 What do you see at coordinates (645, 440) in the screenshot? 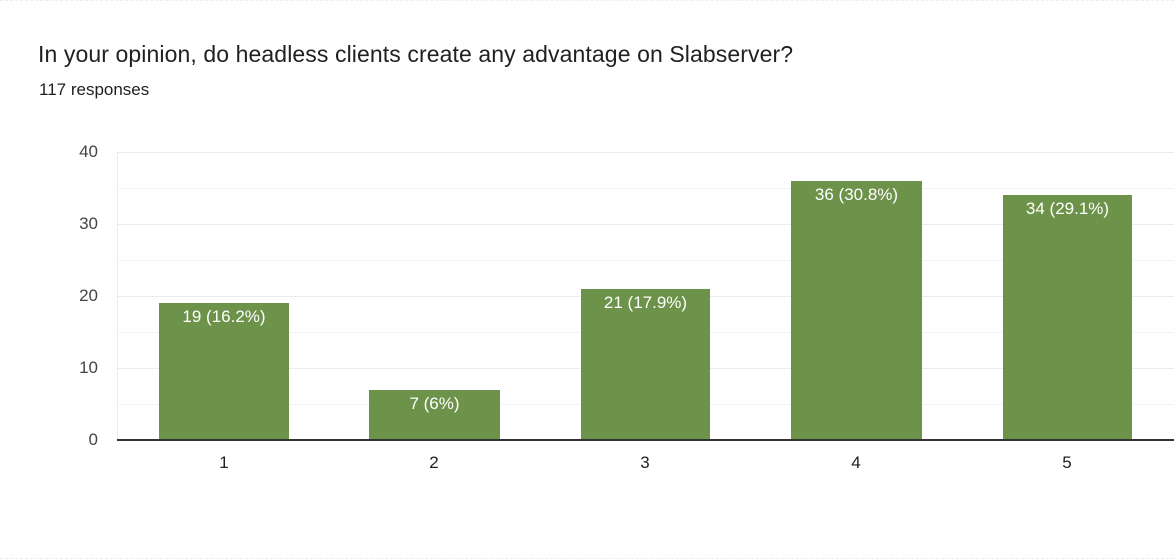
I see `x-axis-line` at bounding box center [645, 440].